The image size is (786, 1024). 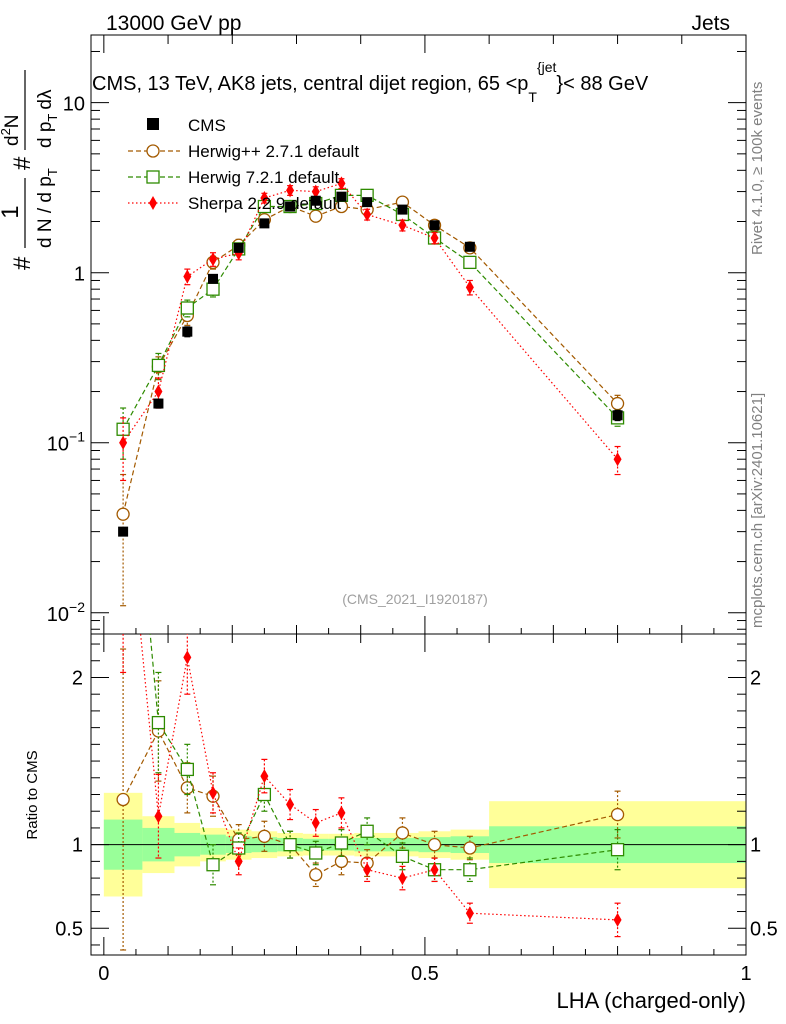 I want to click on y-label-denominator-2: d pTdλ, so click(x=47, y=118).